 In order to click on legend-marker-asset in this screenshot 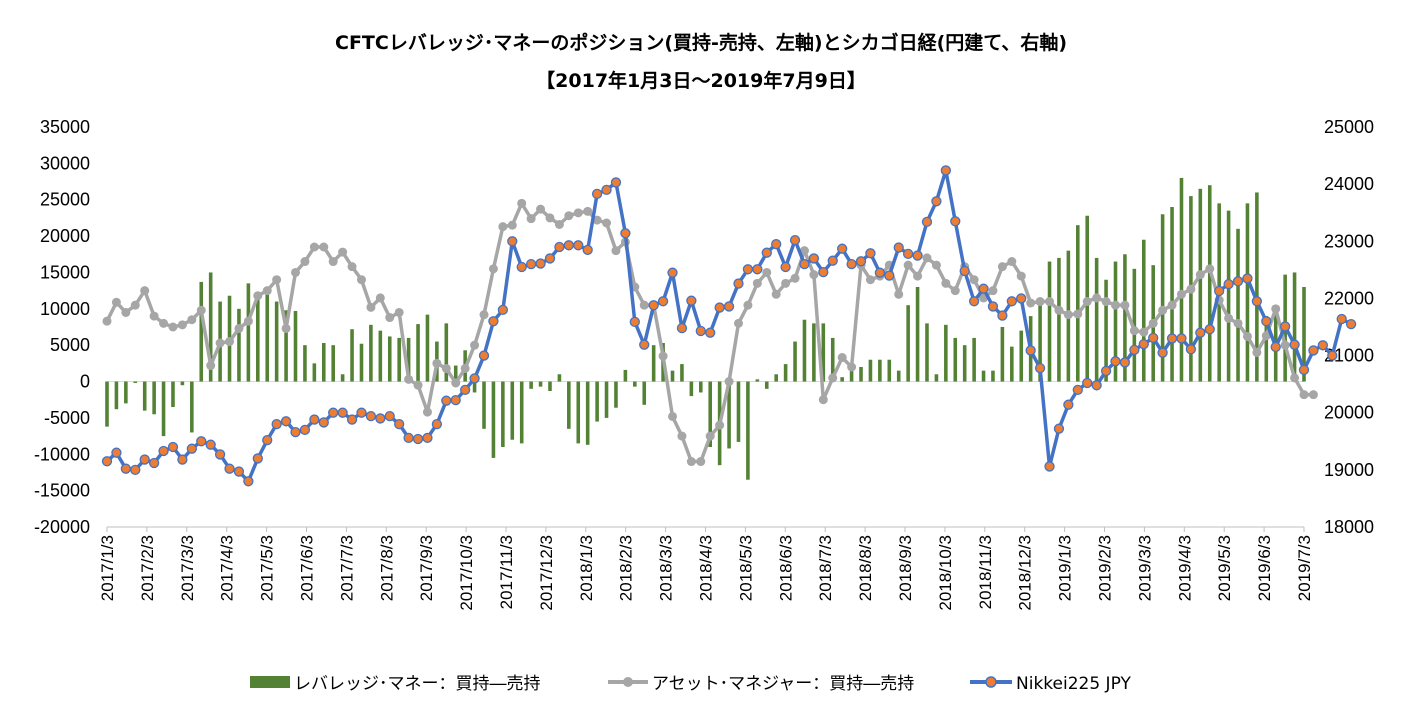, I will do `click(628, 682)`.